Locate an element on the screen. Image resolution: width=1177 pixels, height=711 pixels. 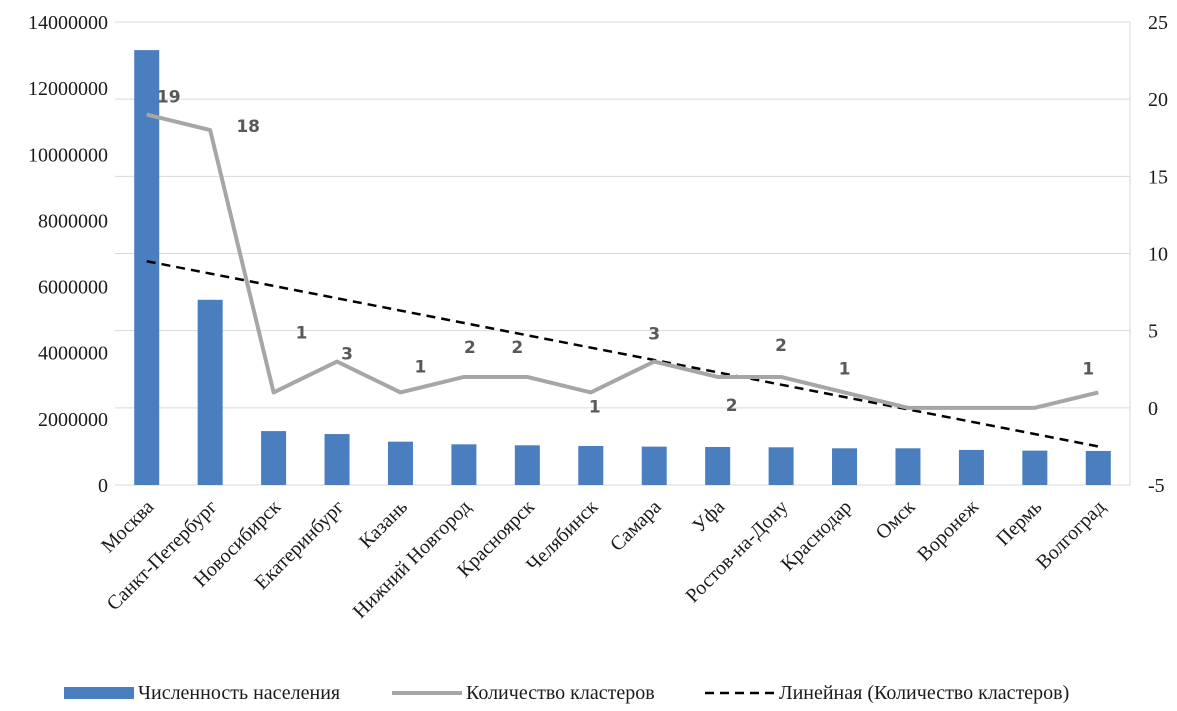
data-label-санкт-петербург: 18 is located at coordinates (248, 127).